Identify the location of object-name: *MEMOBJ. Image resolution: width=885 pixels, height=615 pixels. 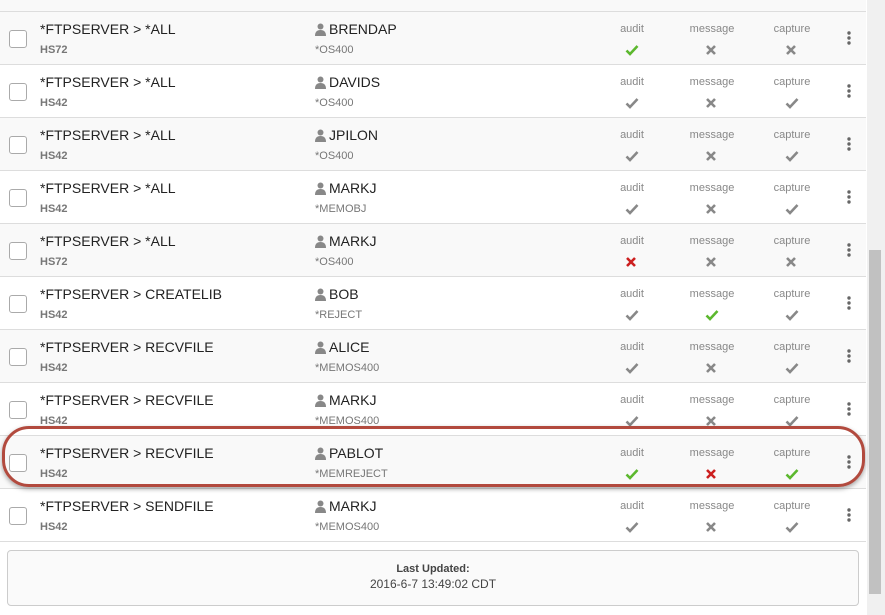
(341, 209).